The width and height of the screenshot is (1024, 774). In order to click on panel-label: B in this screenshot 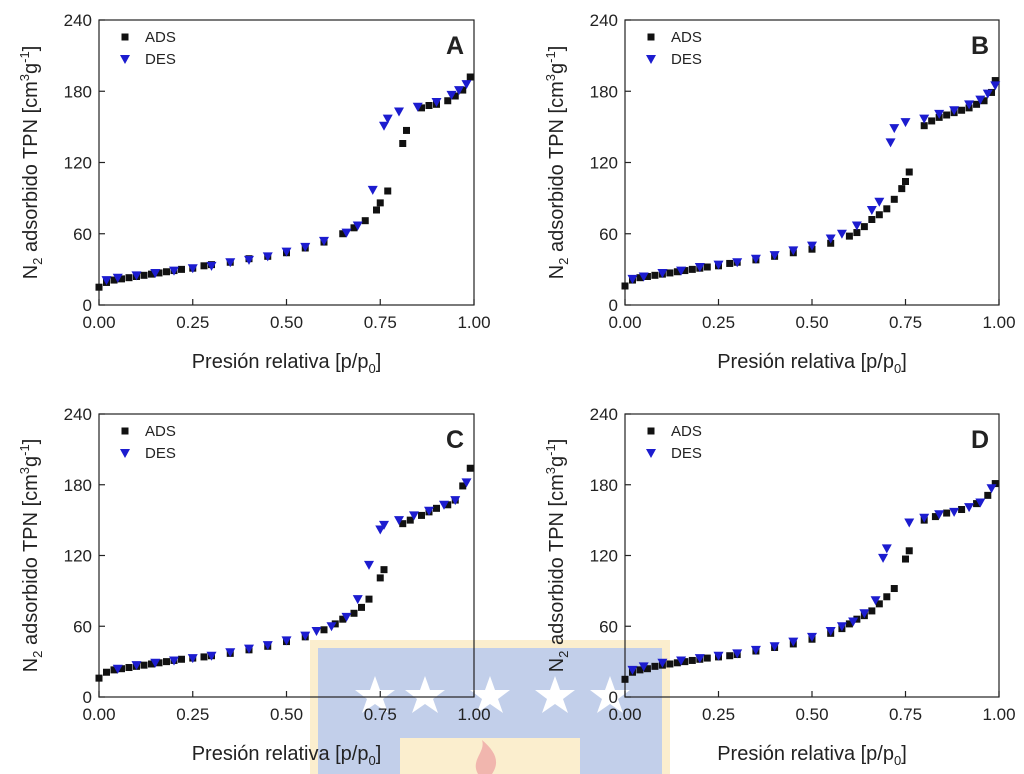, I will do `click(980, 46)`.